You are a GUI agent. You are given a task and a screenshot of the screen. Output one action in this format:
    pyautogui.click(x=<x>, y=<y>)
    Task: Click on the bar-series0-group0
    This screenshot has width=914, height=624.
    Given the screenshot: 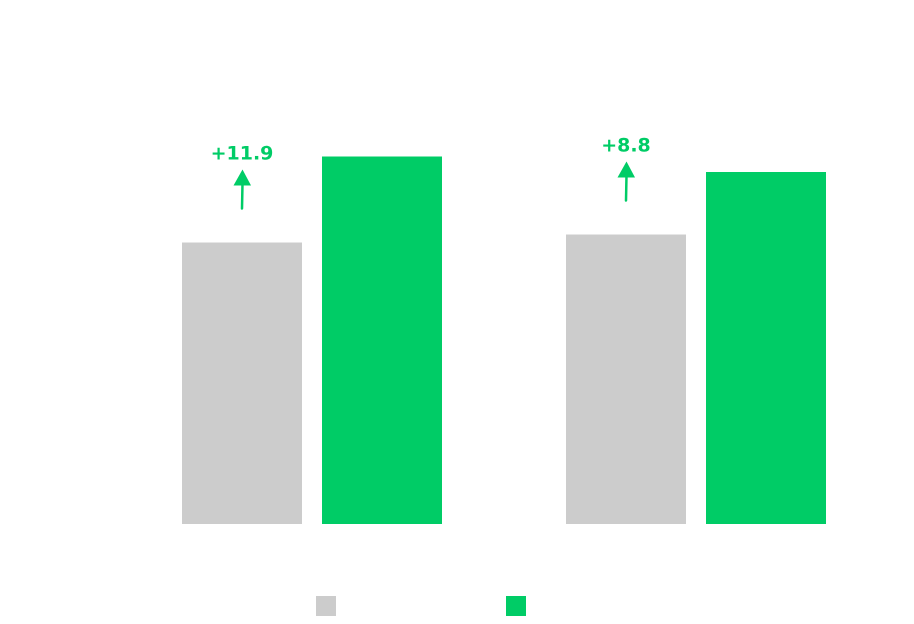 What is the action you would take?
    pyautogui.click(x=242, y=383)
    